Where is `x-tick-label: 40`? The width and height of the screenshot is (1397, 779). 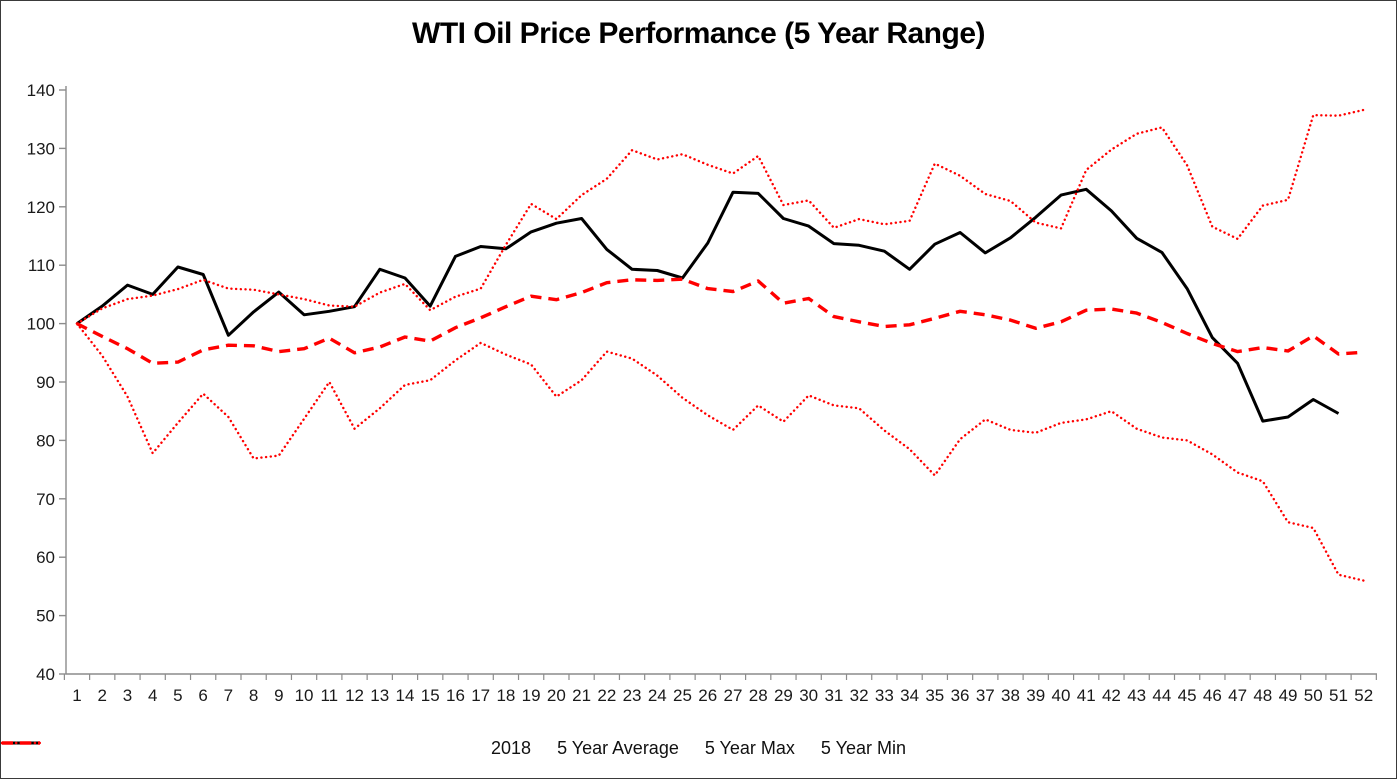
x-tick-label: 40 is located at coordinates (1061, 695).